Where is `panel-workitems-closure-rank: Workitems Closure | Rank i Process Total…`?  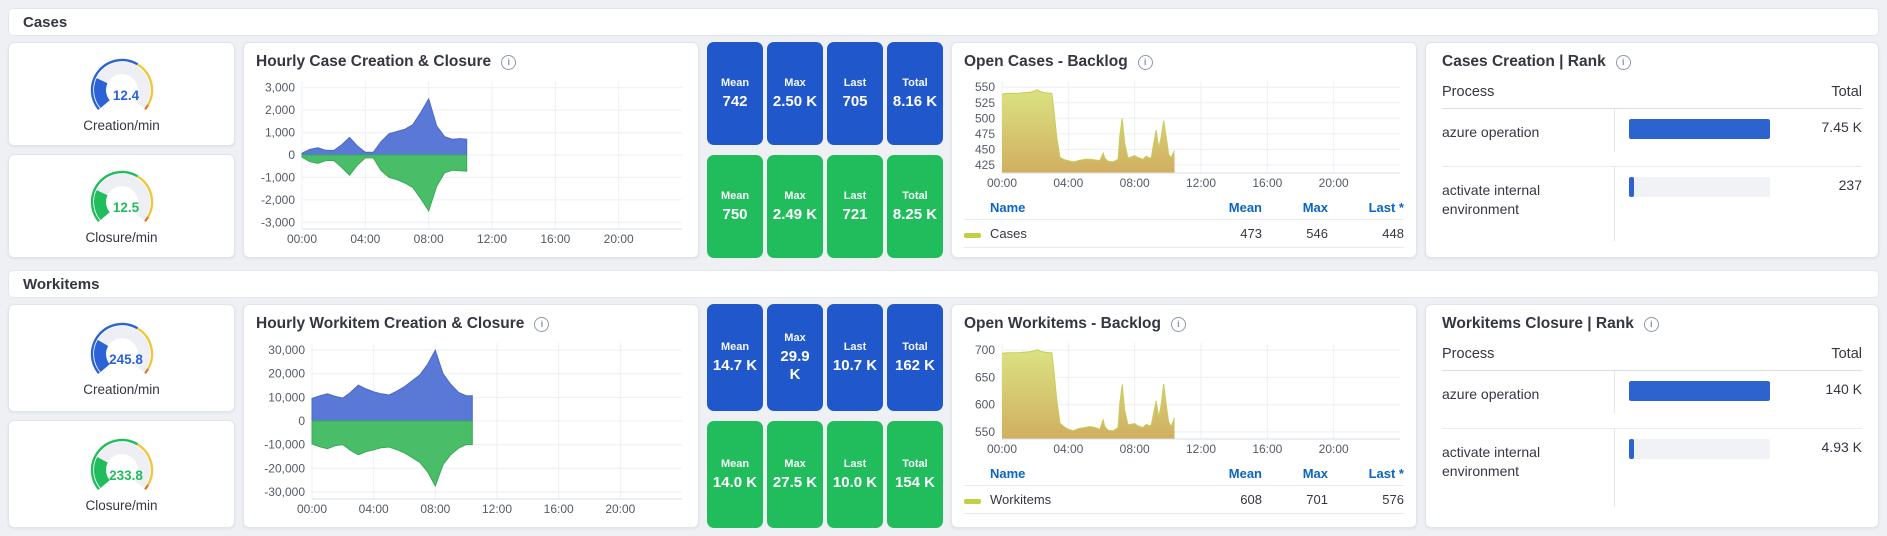
panel-workitems-closure-rank: Workitems Closure | Rank i Process Total… is located at coordinates (1652, 416).